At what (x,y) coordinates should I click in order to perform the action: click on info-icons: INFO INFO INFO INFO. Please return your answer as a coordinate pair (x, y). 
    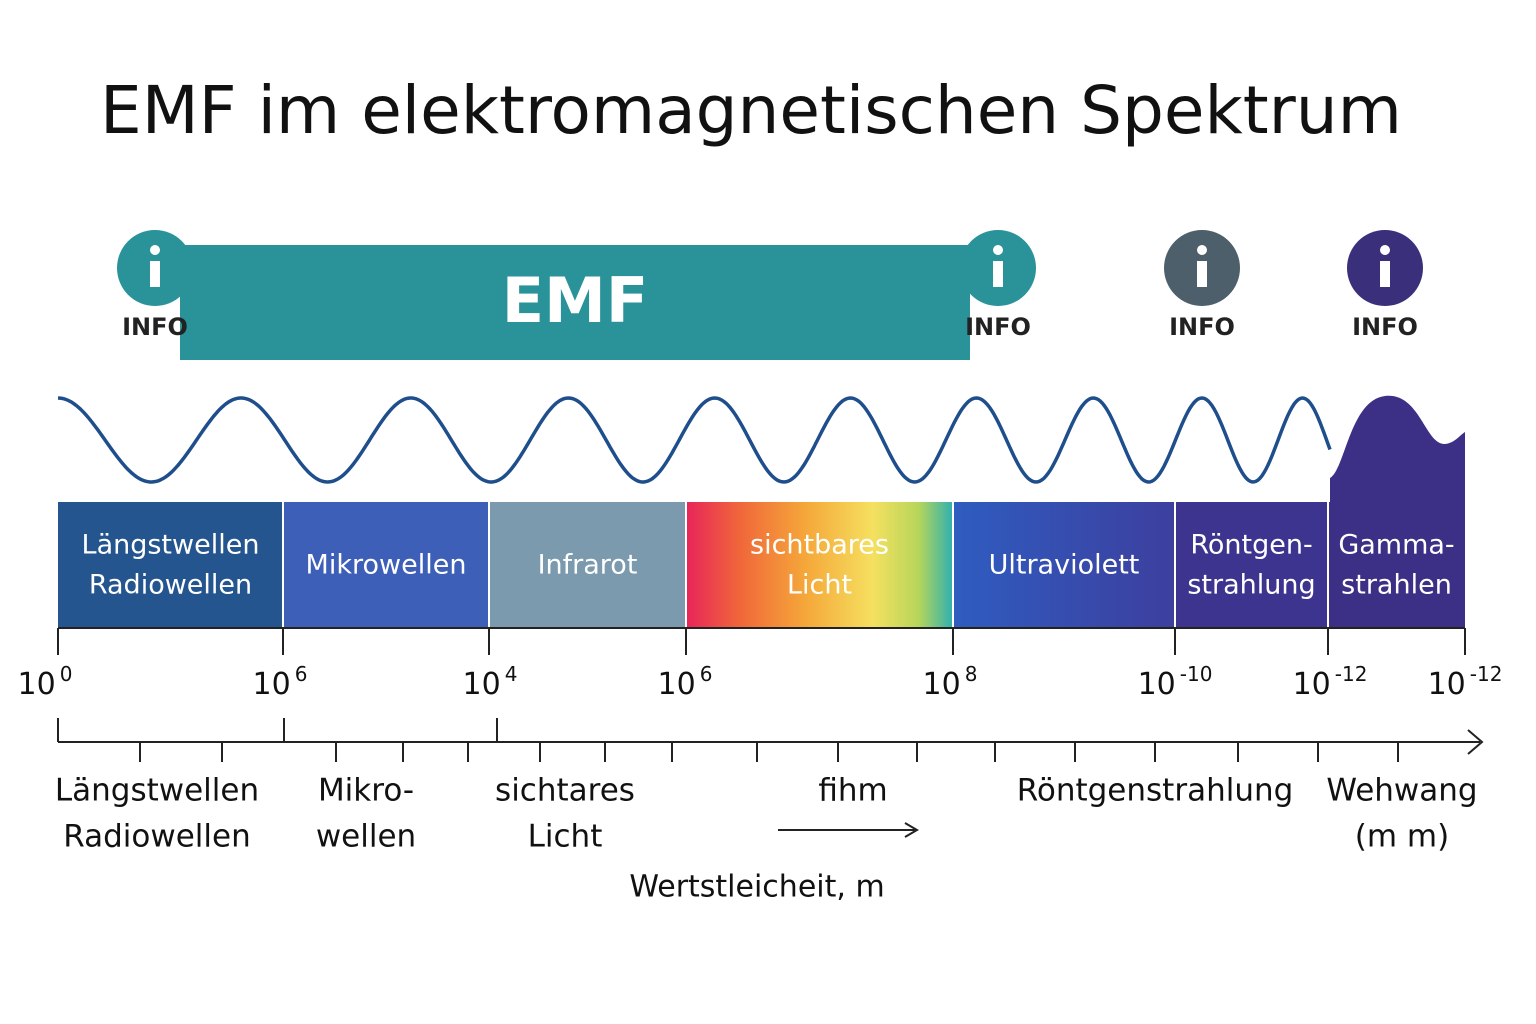
    Looking at the image, I should click on (770, 285).